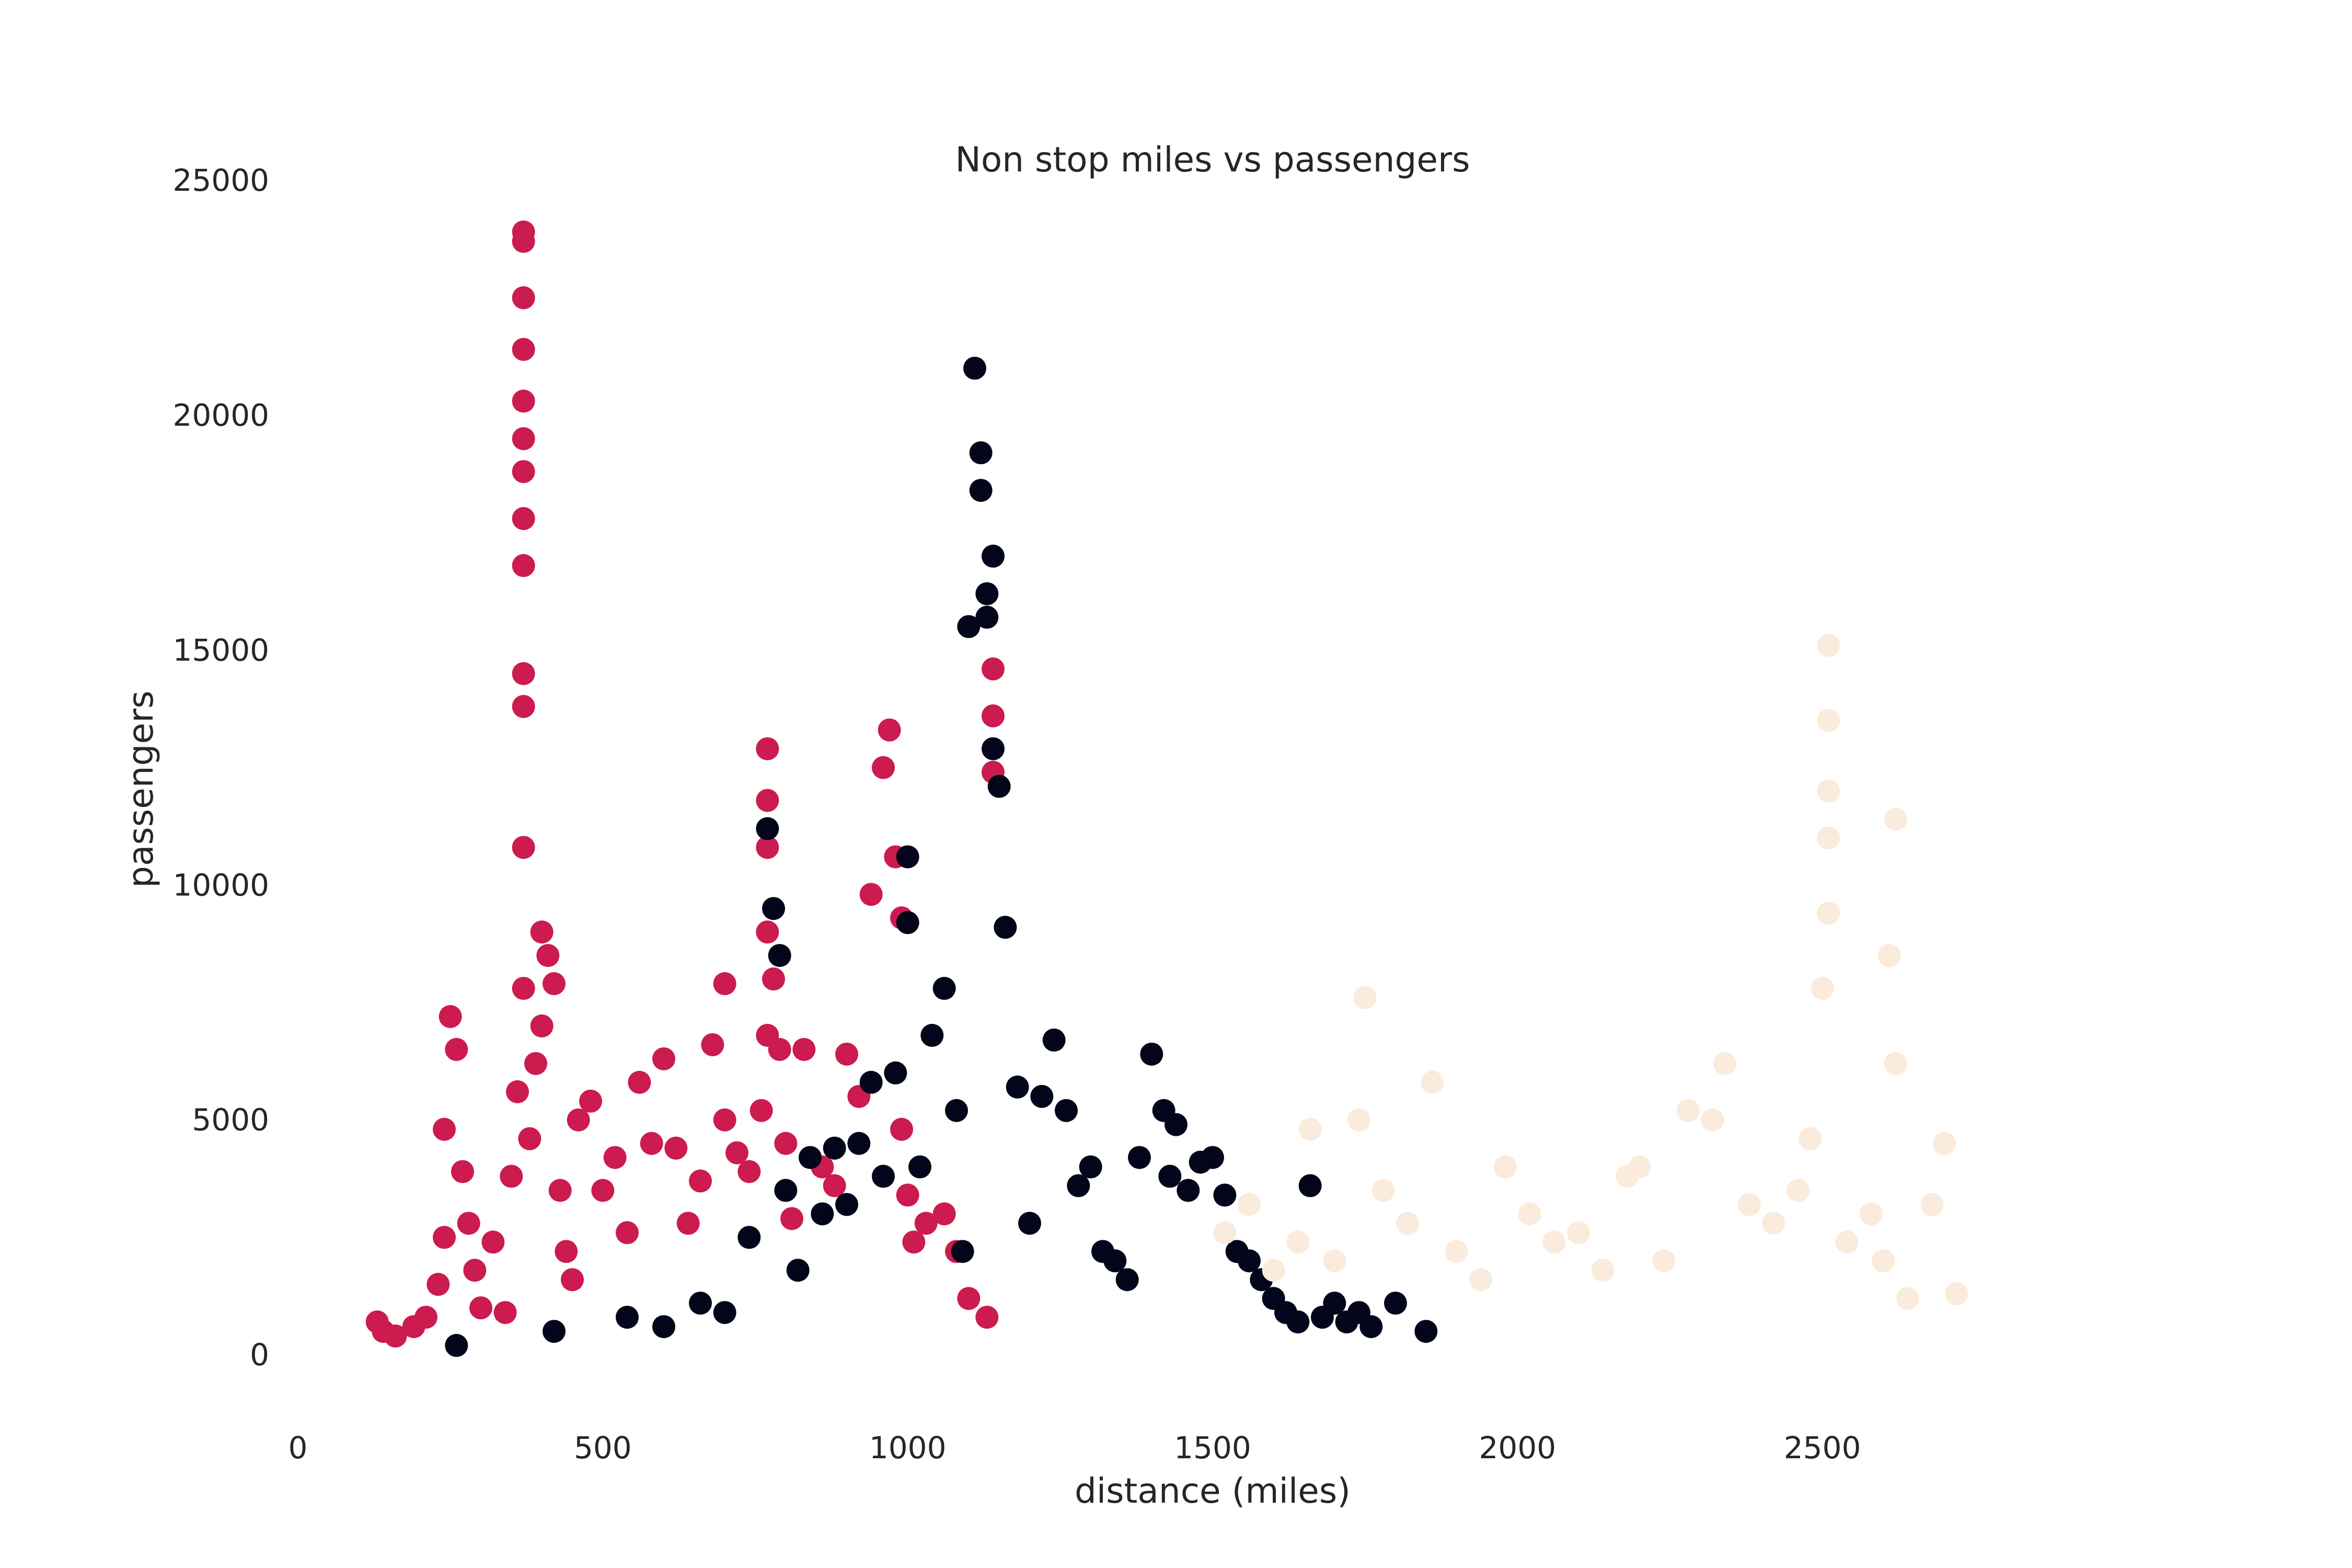 The image size is (2352, 1568). Describe the element at coordinates (141, 789) in the screenshot. I see `y-axis-label: passengers` at that location.